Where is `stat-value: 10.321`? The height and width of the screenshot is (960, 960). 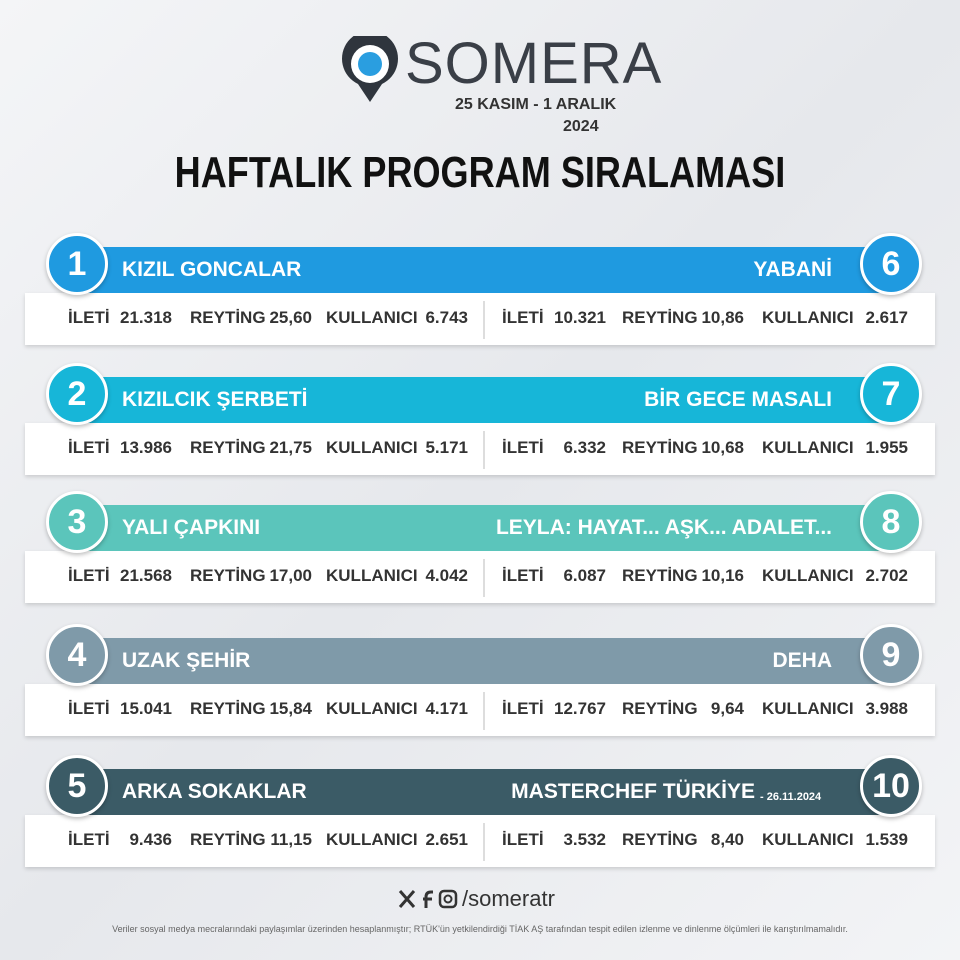 stat-value: 10.321 is located at coordinates (580, 317).